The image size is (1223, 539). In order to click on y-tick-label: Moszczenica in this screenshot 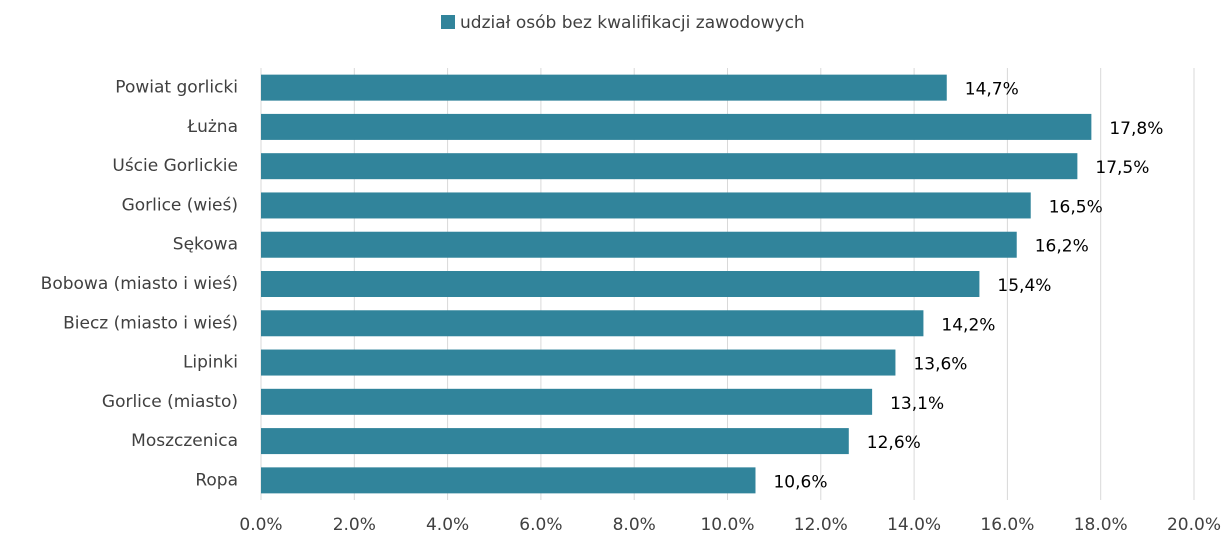, I will do `click(184, 441)`.